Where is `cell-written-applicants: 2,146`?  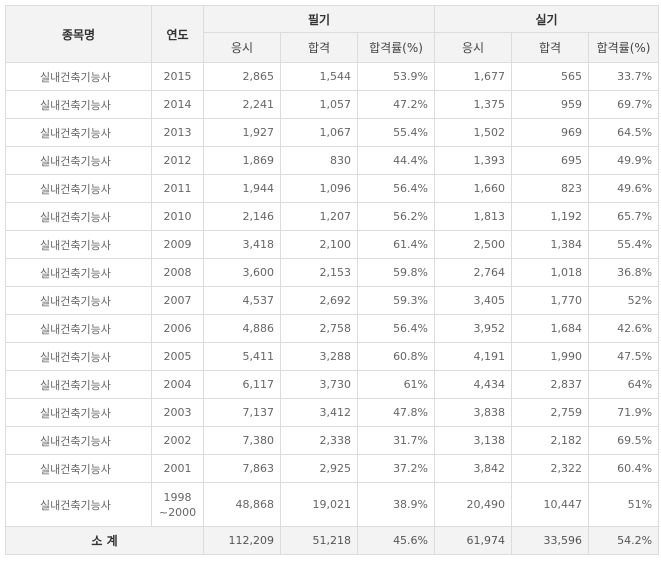 cell-written-applicants: 2,146 is located at coordinates (242, 216).